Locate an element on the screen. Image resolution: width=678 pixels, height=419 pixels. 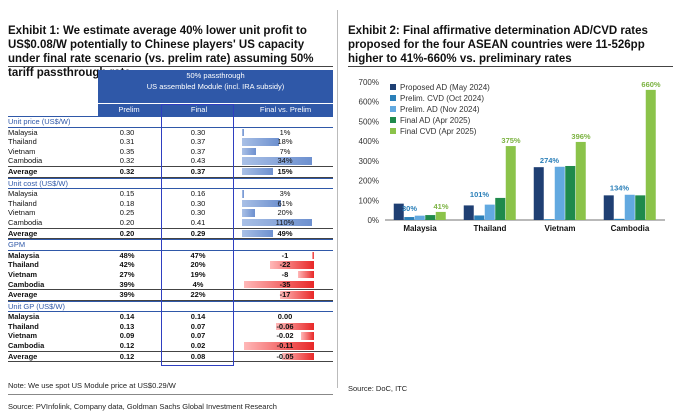
diff-cell: 1% is located at coordinates (285, 133).